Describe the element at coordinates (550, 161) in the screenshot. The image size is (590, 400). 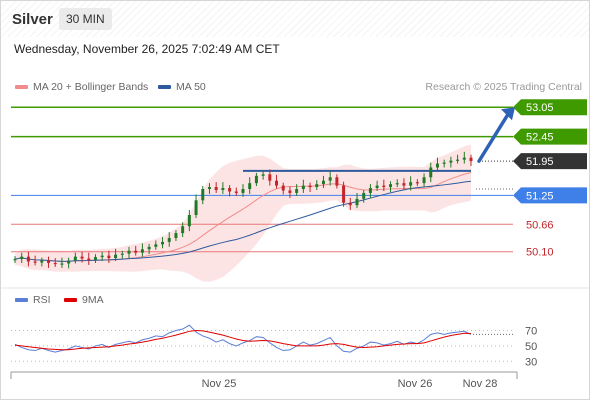
I see `current-level-badge` at that location.